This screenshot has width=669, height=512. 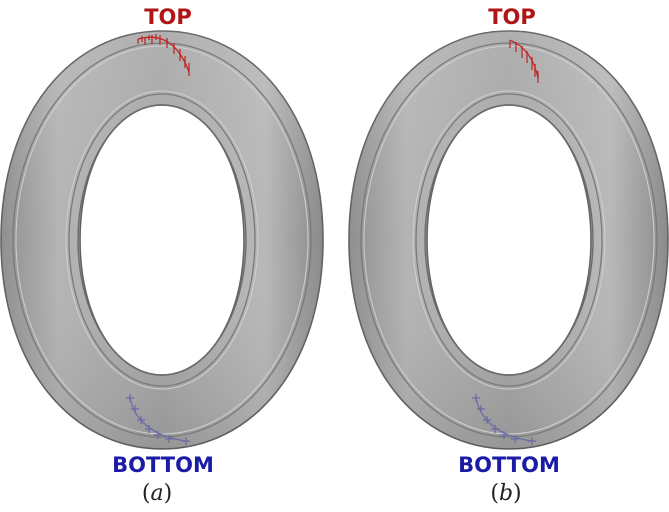 I want to click on caption-b: (b), so click(x=505, y=493).